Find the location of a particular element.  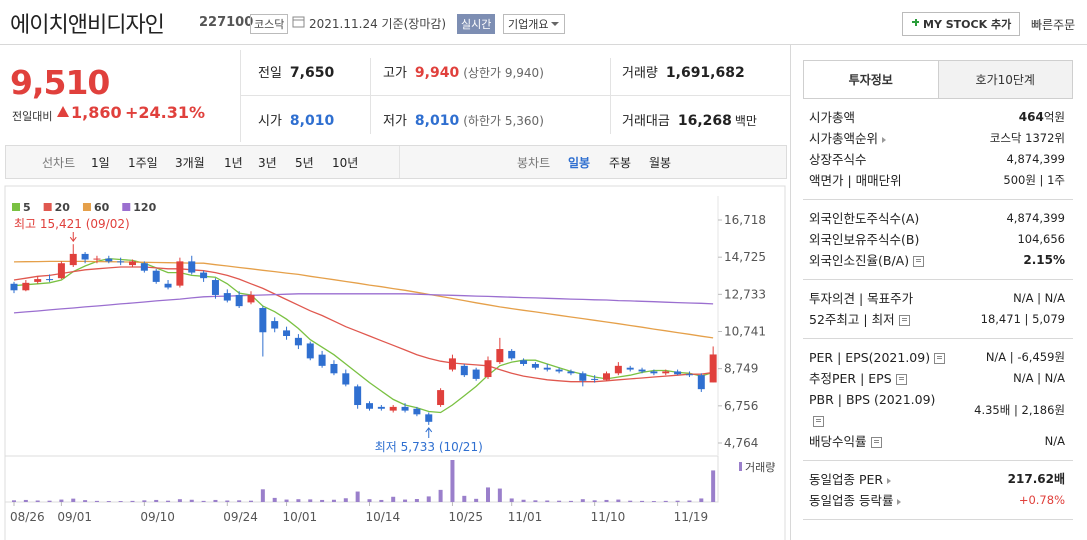

overview-dropdown: 기업개요 is located at coordinates (534, 24).